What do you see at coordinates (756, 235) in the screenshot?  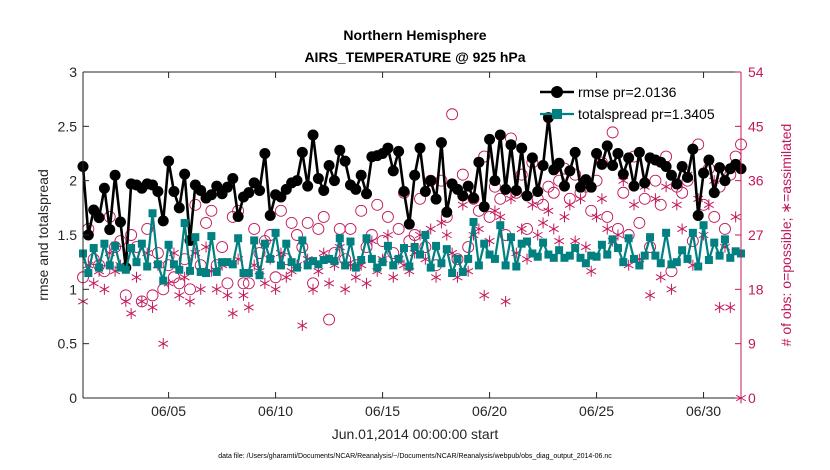 I see `y-tick-label-right: 27` at bounding box center [756, 235].